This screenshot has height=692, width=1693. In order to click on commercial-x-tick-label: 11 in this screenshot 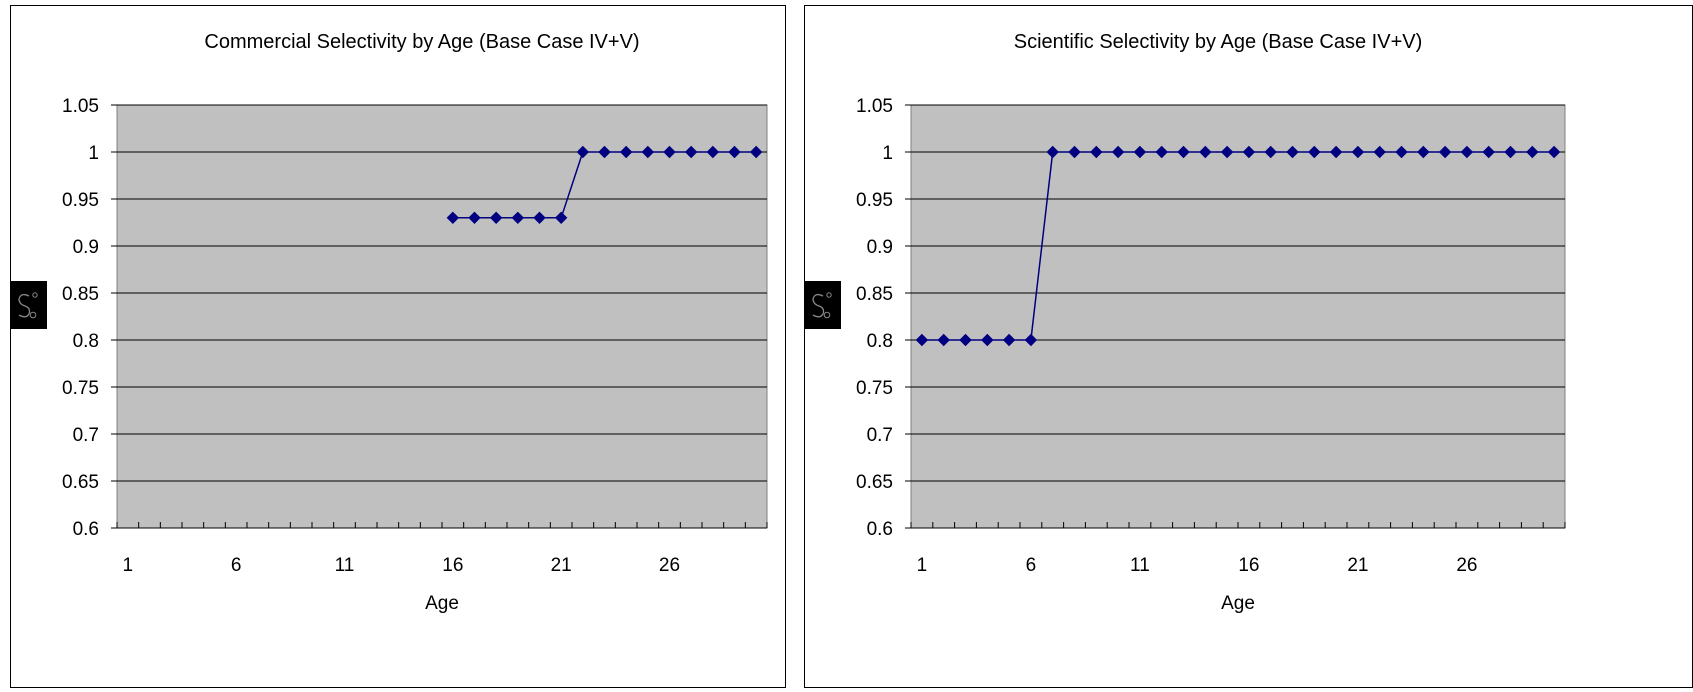, I will do `click(345, 565)`.